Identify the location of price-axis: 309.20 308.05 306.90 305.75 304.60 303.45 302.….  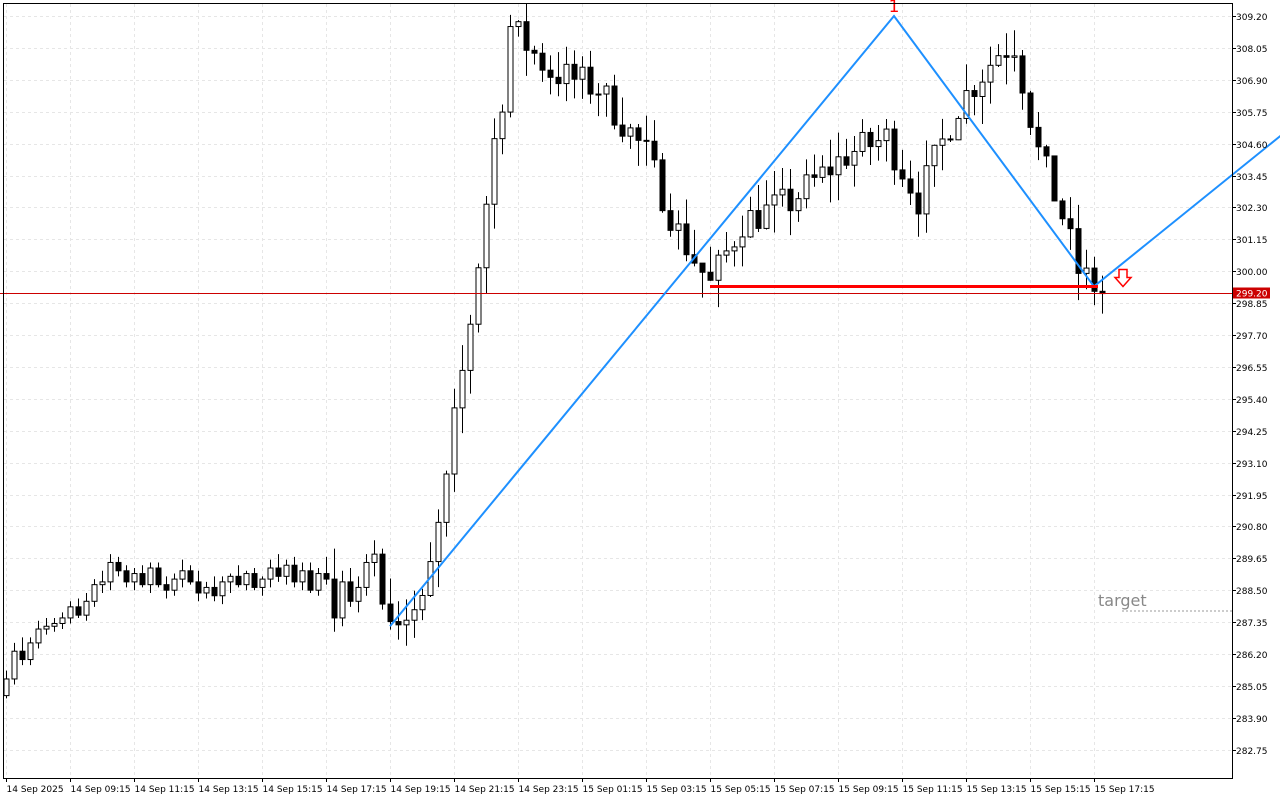
(1250, 385).